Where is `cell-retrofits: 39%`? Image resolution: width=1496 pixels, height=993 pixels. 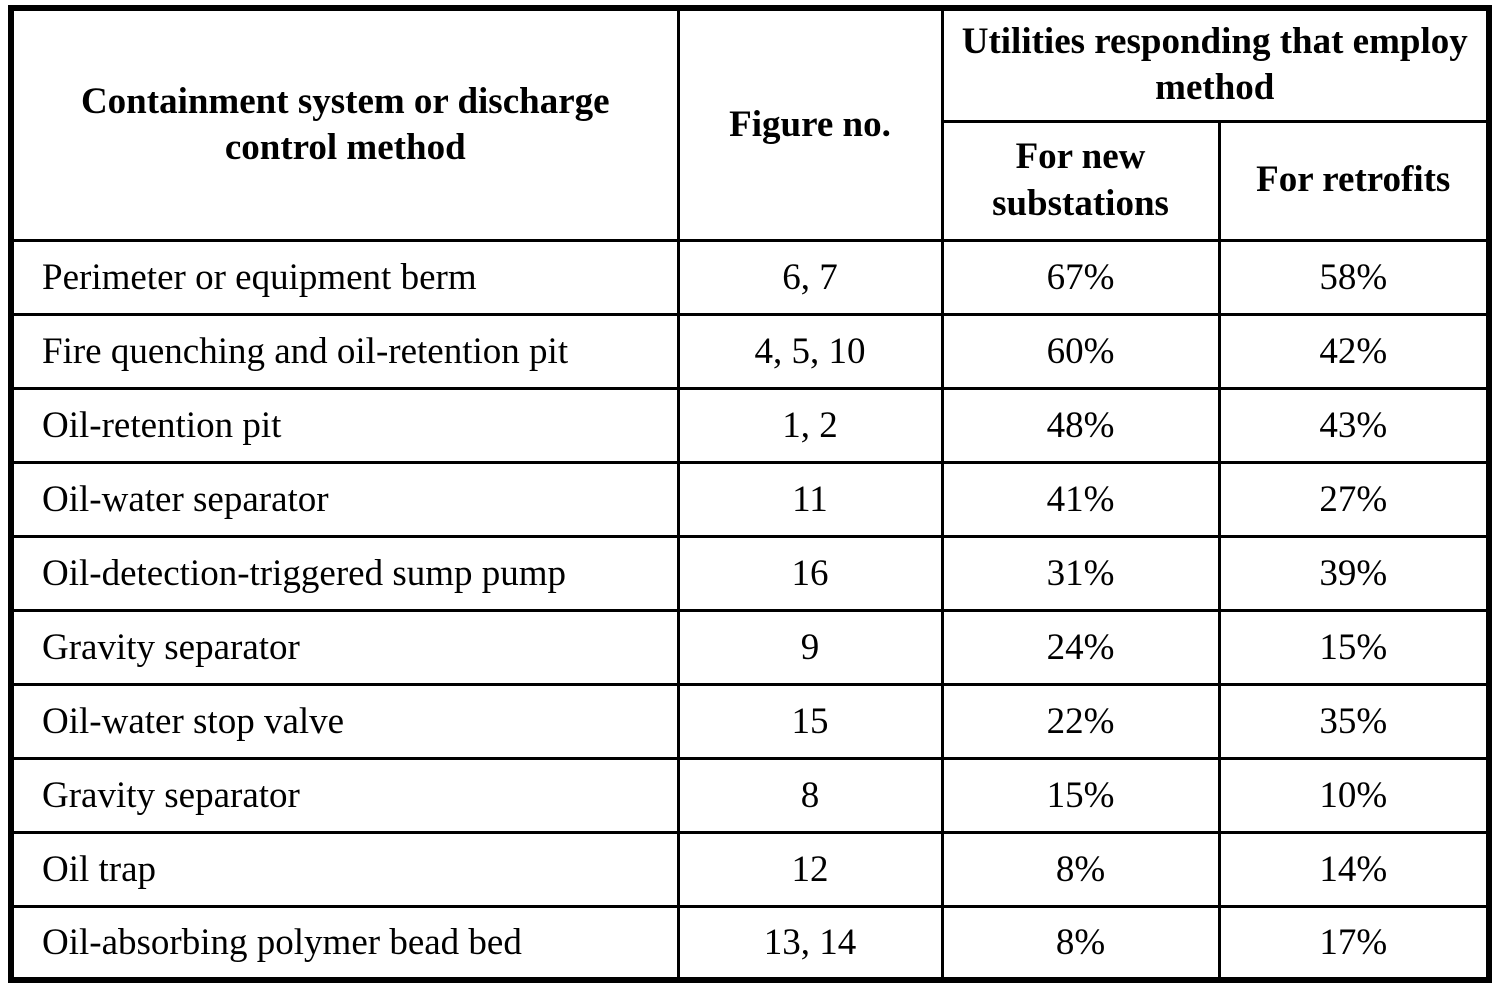 cell-retrofits: 39% is located at coordinates (1354, 573).